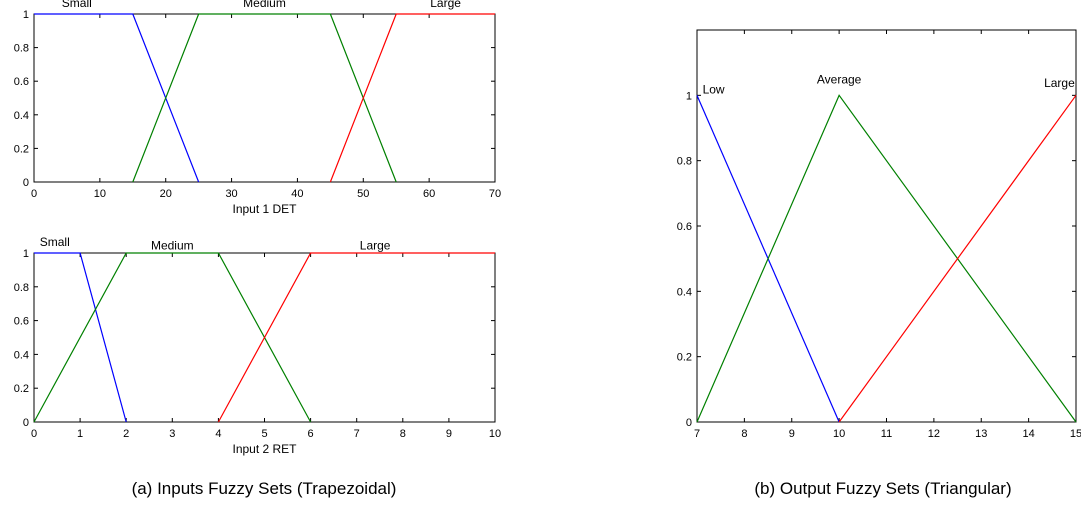 This screenshot has height=506, width=1081. I want to click on caption-inputs: (a) Inputs Fuzzy Sets (Trapezoidal), so click(264, 488).